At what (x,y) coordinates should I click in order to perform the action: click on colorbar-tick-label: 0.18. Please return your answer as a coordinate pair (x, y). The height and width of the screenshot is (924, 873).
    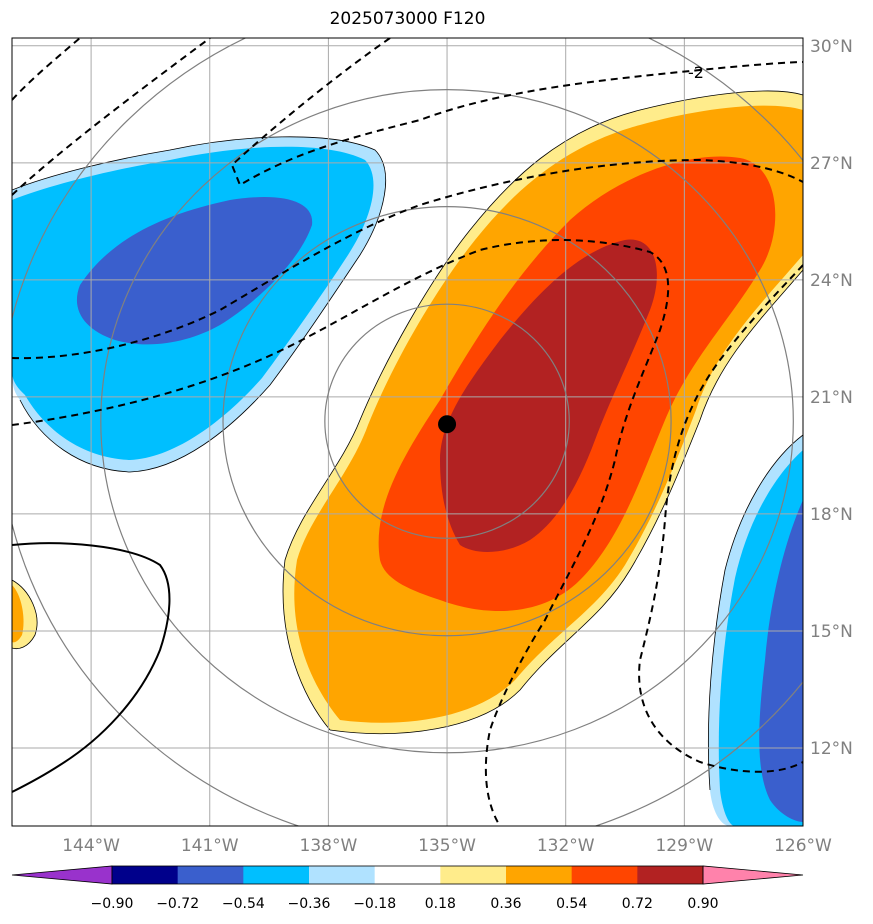
    Looking at the image, I should click on (440, 904).